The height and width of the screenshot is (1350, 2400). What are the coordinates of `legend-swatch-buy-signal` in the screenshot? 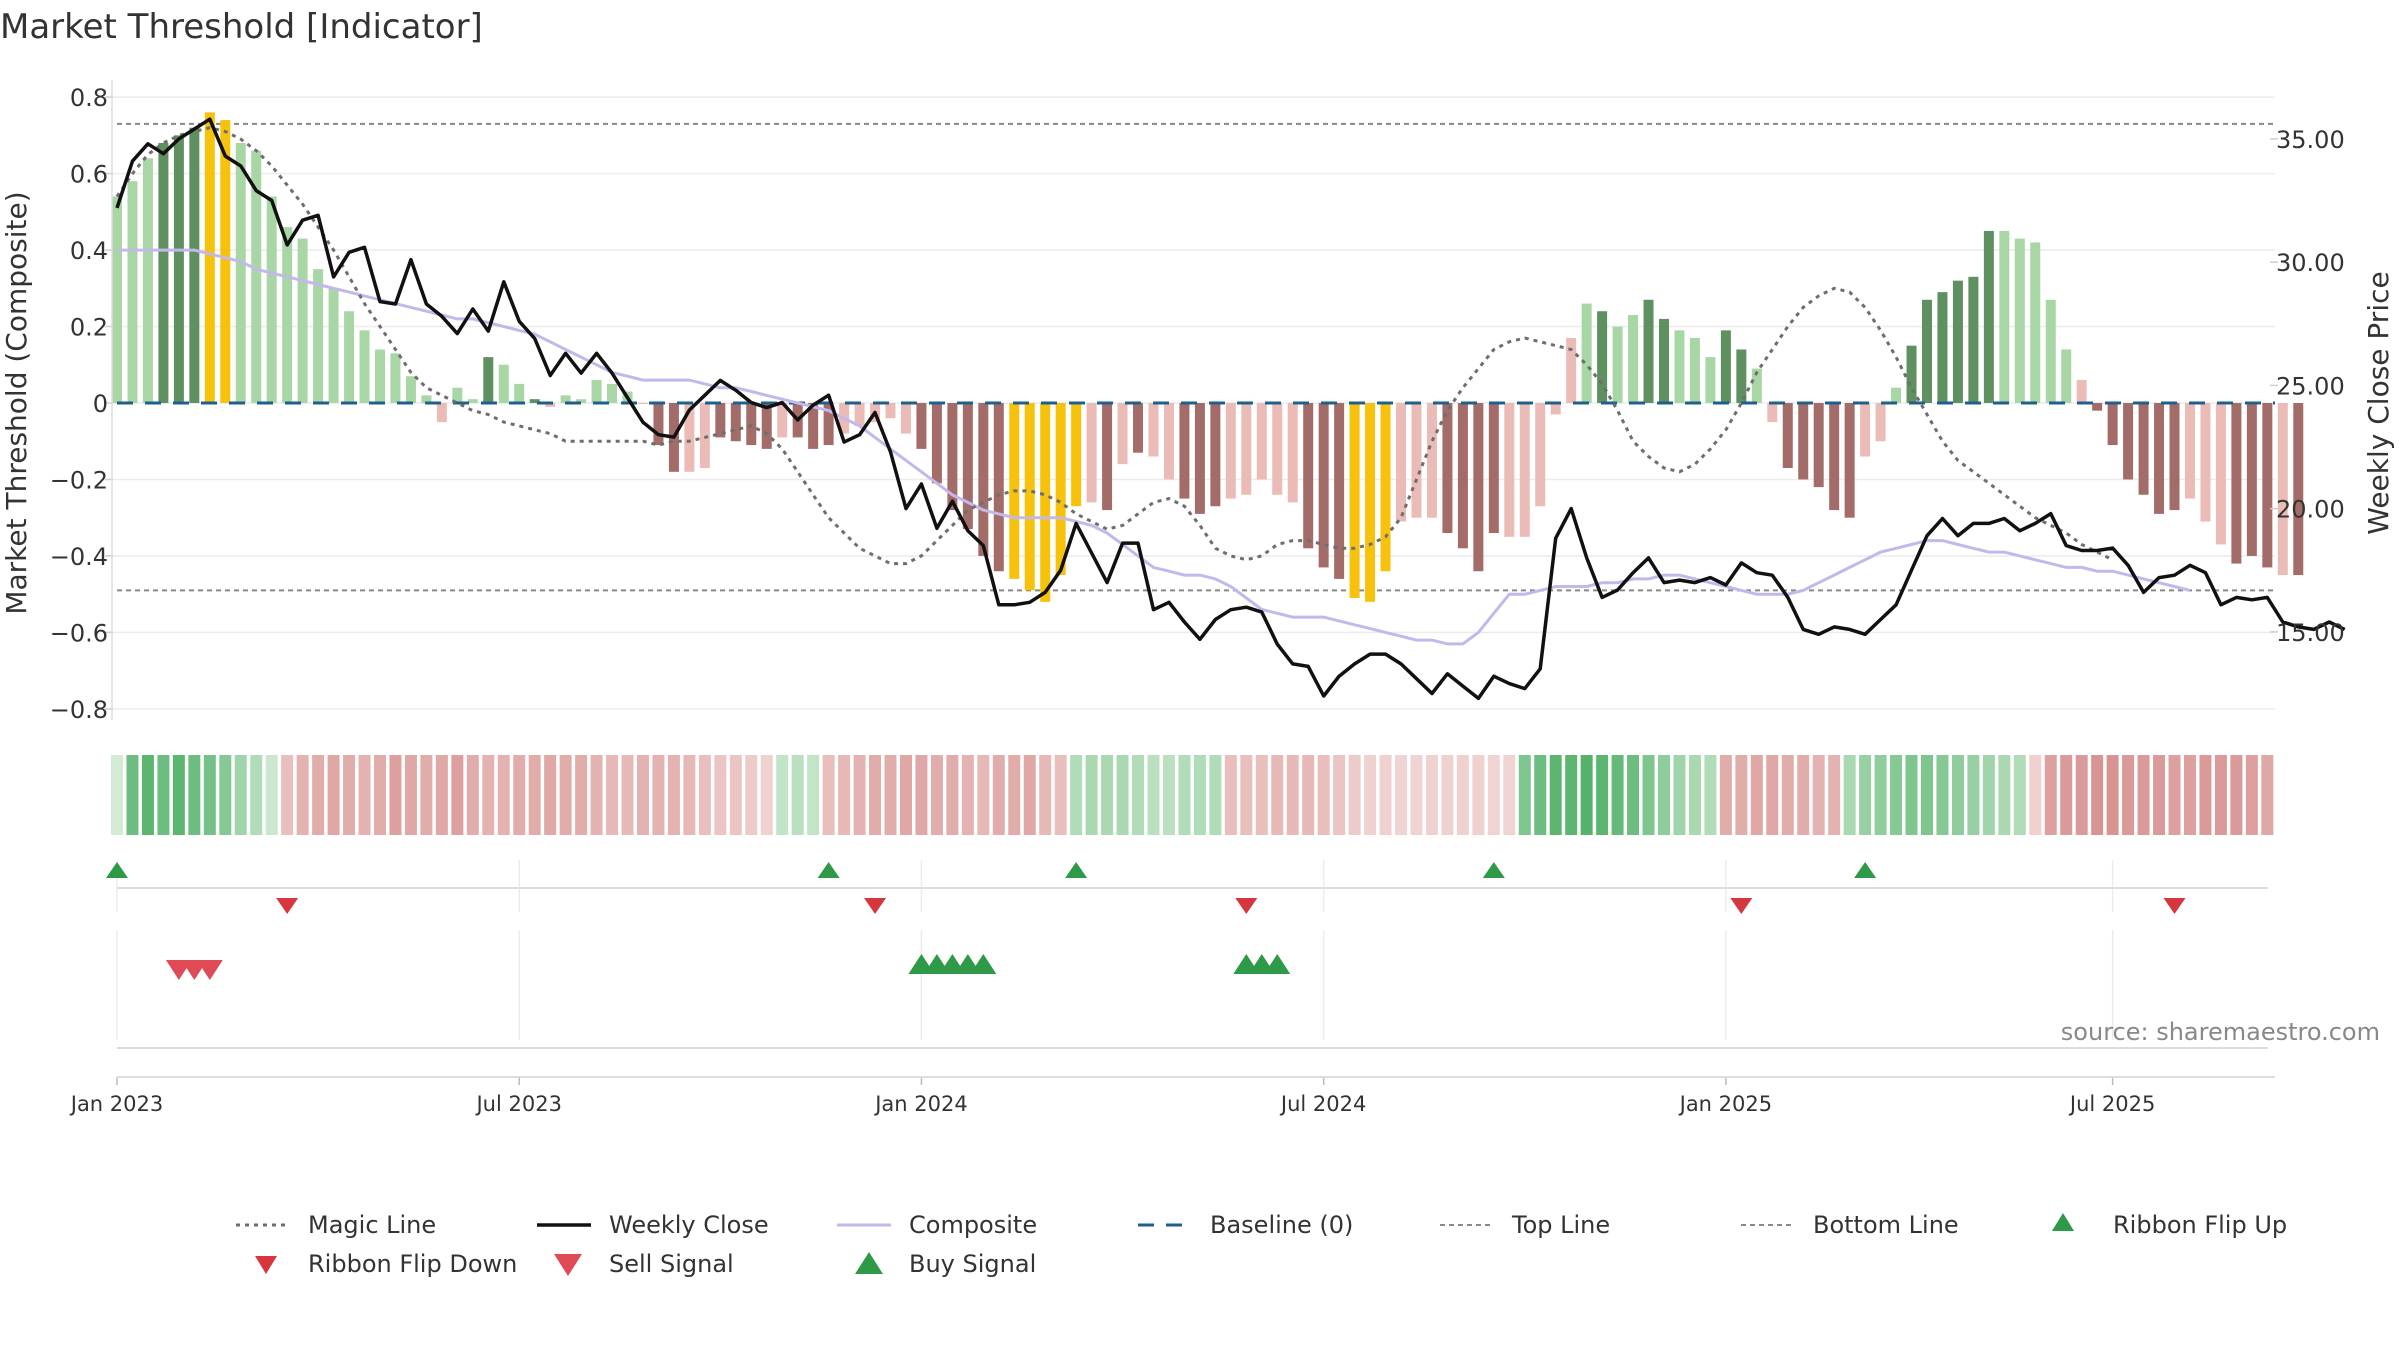 It's located at (869, 1263).